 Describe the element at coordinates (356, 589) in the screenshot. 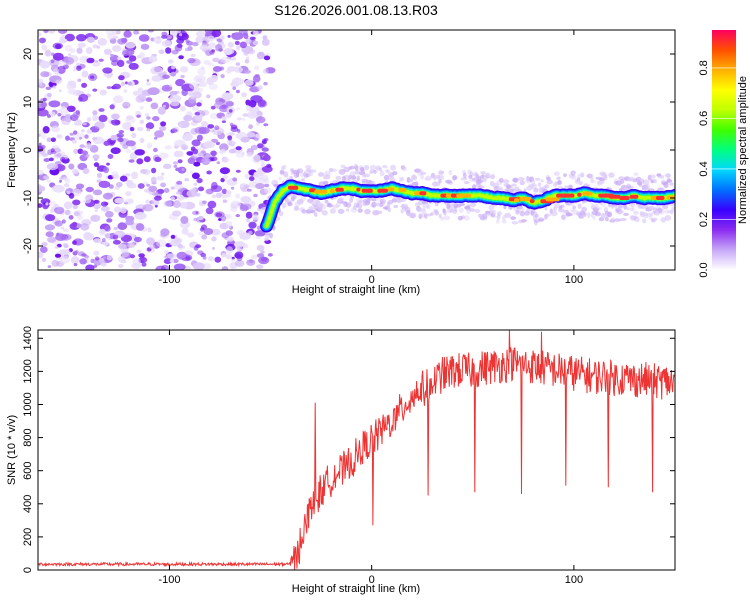

I see `snr-x-axis-title: Height of straight line (km)` at that location.